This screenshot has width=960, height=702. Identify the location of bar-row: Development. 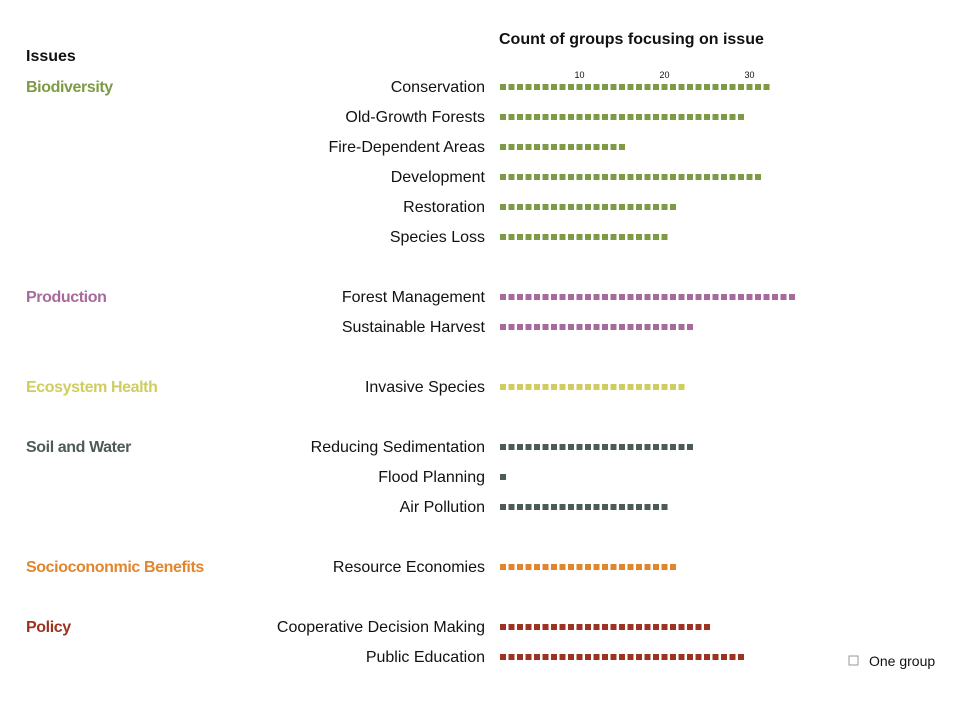
(576, 177).